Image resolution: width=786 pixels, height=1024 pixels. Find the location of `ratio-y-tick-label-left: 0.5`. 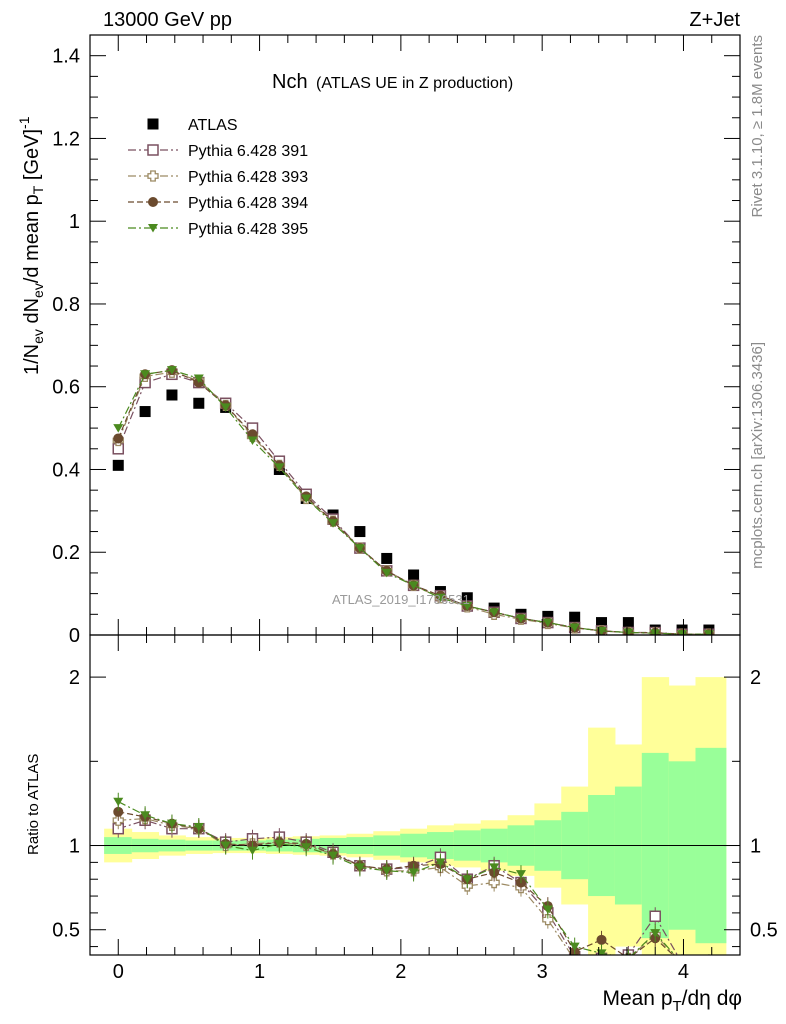

ratio-y-tick-label-left: 0.5 is located at coordinates (66, 931).